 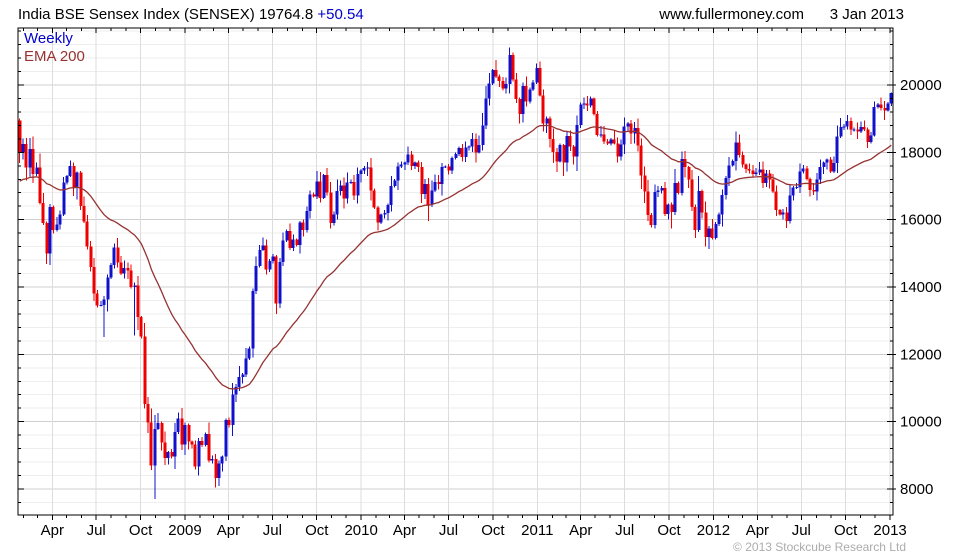 I want to click on copyright-notice: © 2013 Stockcube Research Ltd, so click(x=819, y=547).